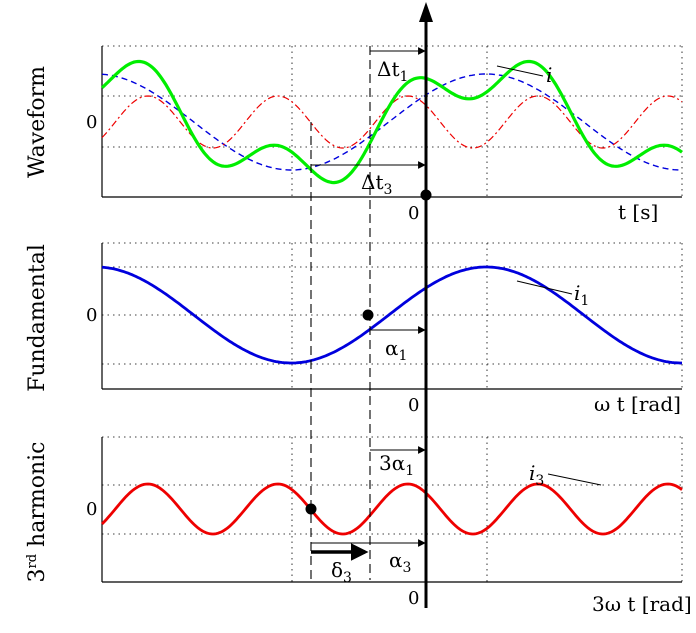  I want to click on harmonic-zero-label: 0, so click(91, 509).